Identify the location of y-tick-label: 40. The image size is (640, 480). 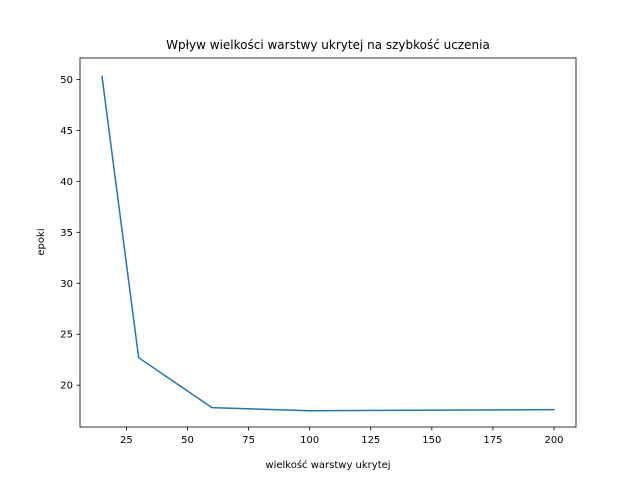
(66, 182).